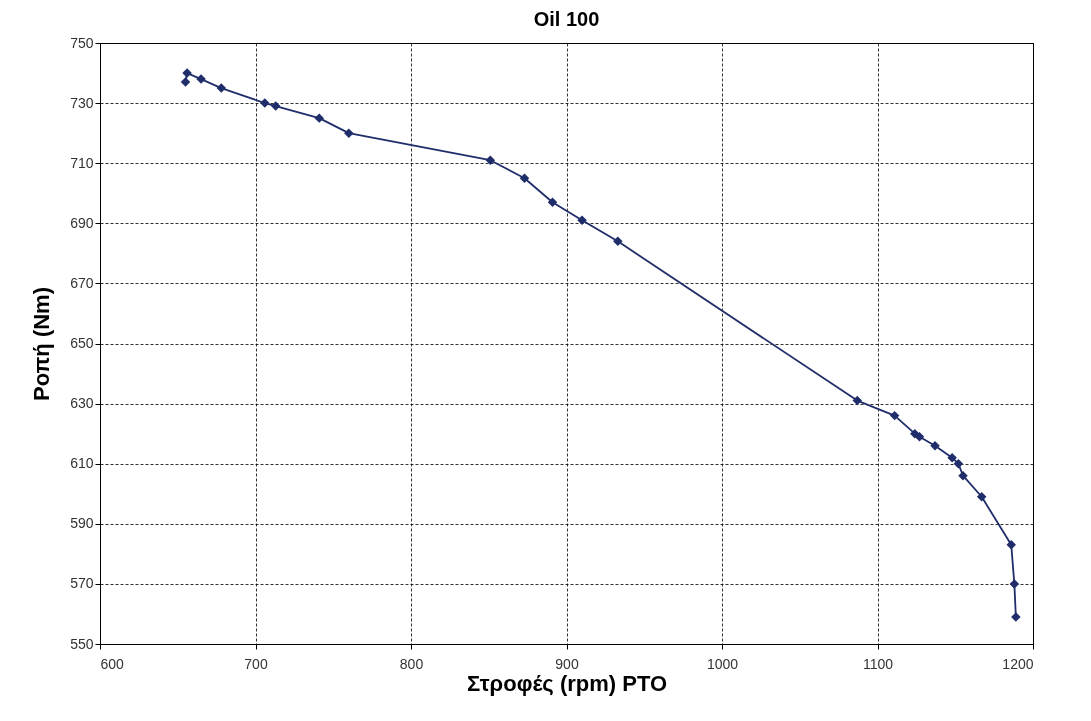 Image resolution: width=1091 pixels, height=721 pixels. What do you see at coordinates (82, 343) in the screenshot?
I see `y-tick-label: 650` at bounding box center [82, 343].